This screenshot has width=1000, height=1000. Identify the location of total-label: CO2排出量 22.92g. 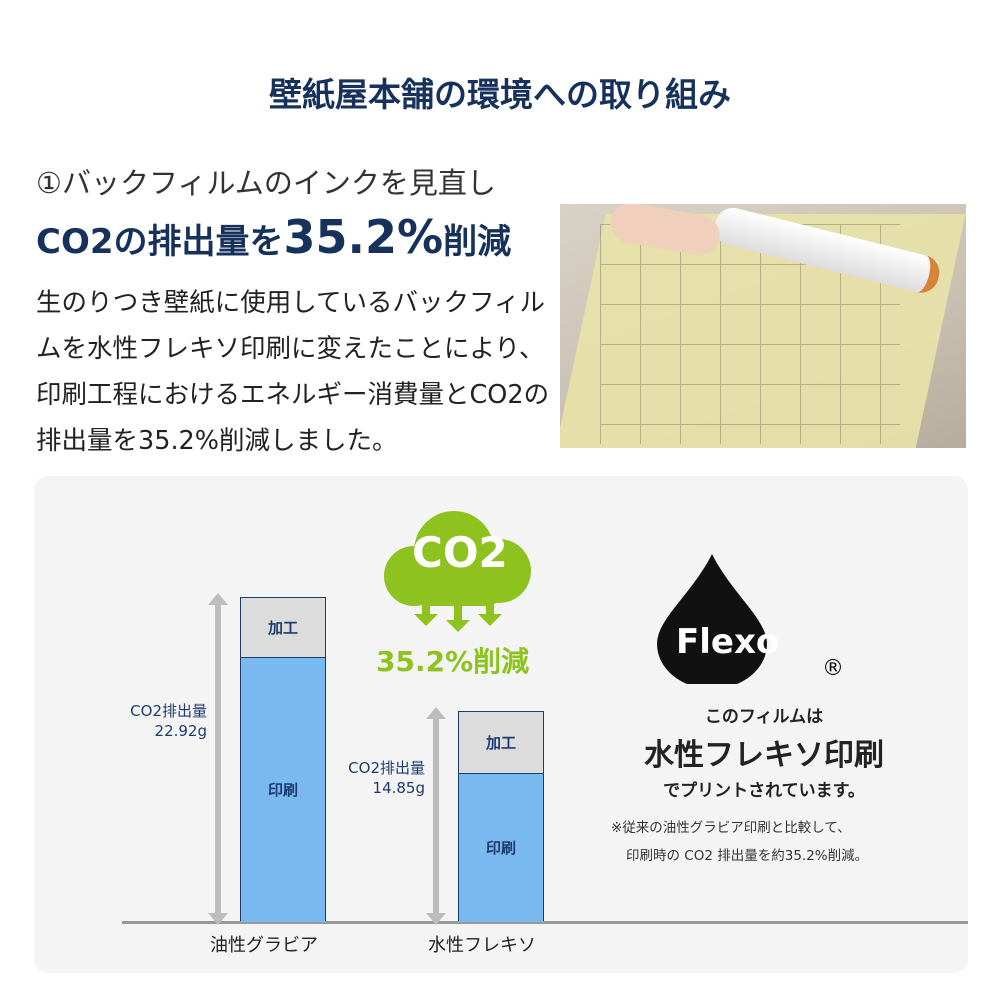
(156, 721).